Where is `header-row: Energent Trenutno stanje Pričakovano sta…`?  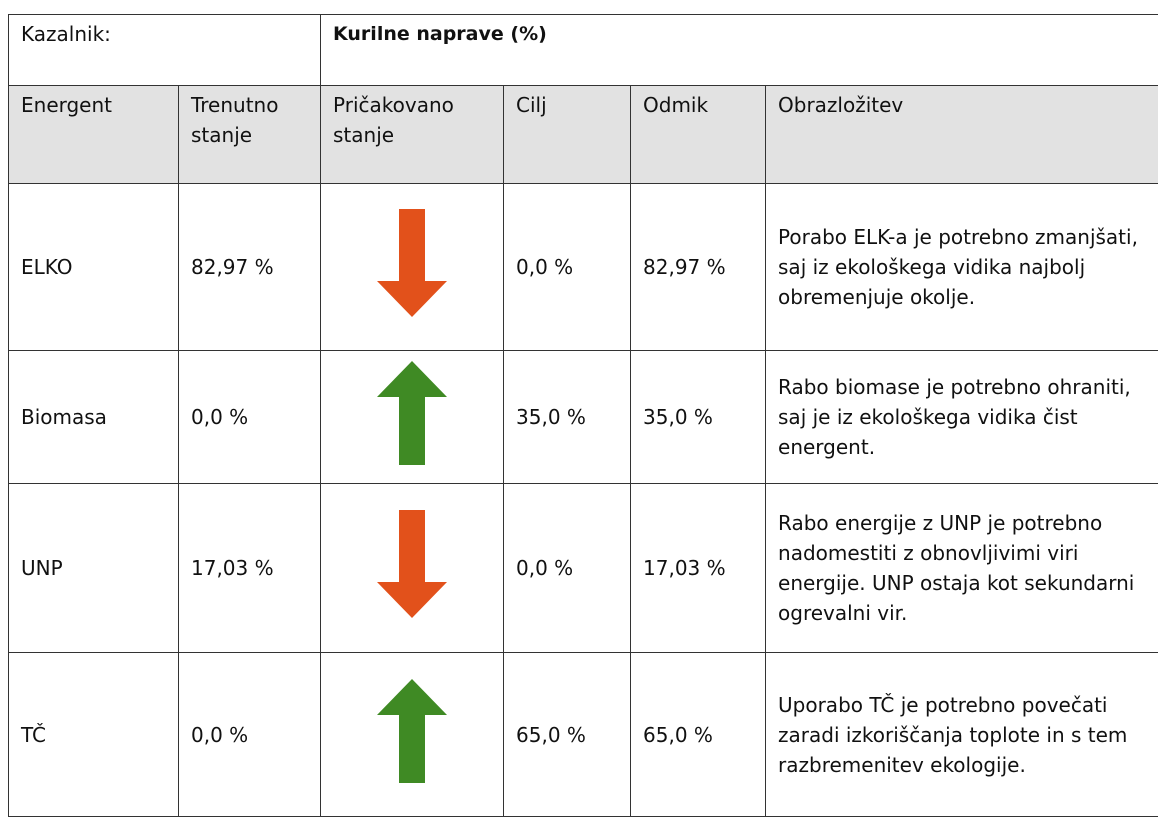 header-row: Energent Trenutno stanje Pričakovano sta… is located at coordinates (583, 135).